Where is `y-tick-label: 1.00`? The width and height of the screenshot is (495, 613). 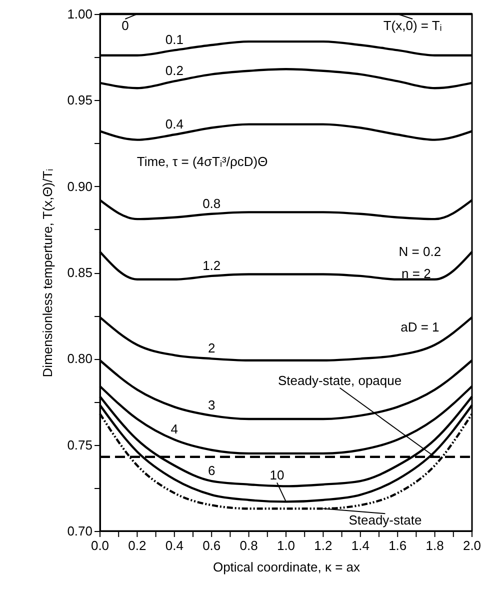 y-tick-label: 1.00 is located at coordinates (79, 14).